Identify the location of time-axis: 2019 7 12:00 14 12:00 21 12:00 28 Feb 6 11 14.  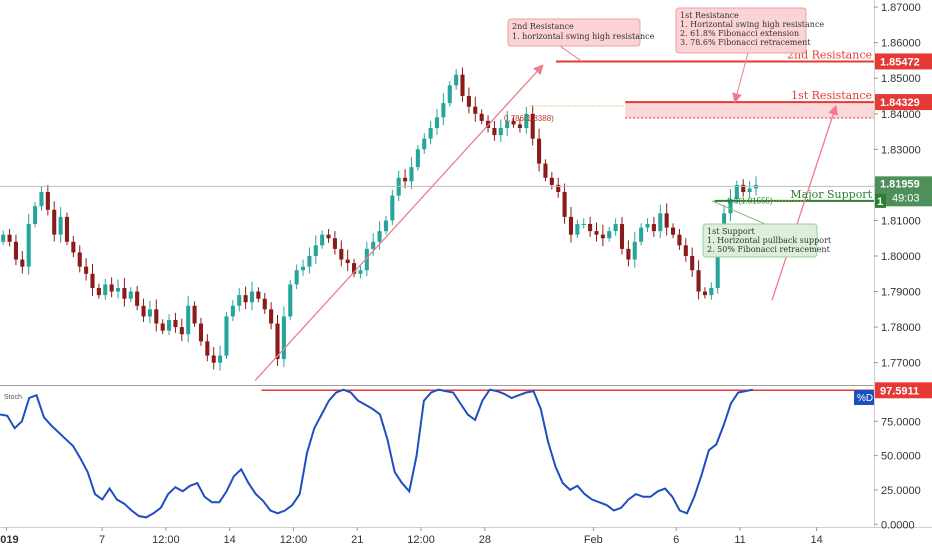
(411, 536).